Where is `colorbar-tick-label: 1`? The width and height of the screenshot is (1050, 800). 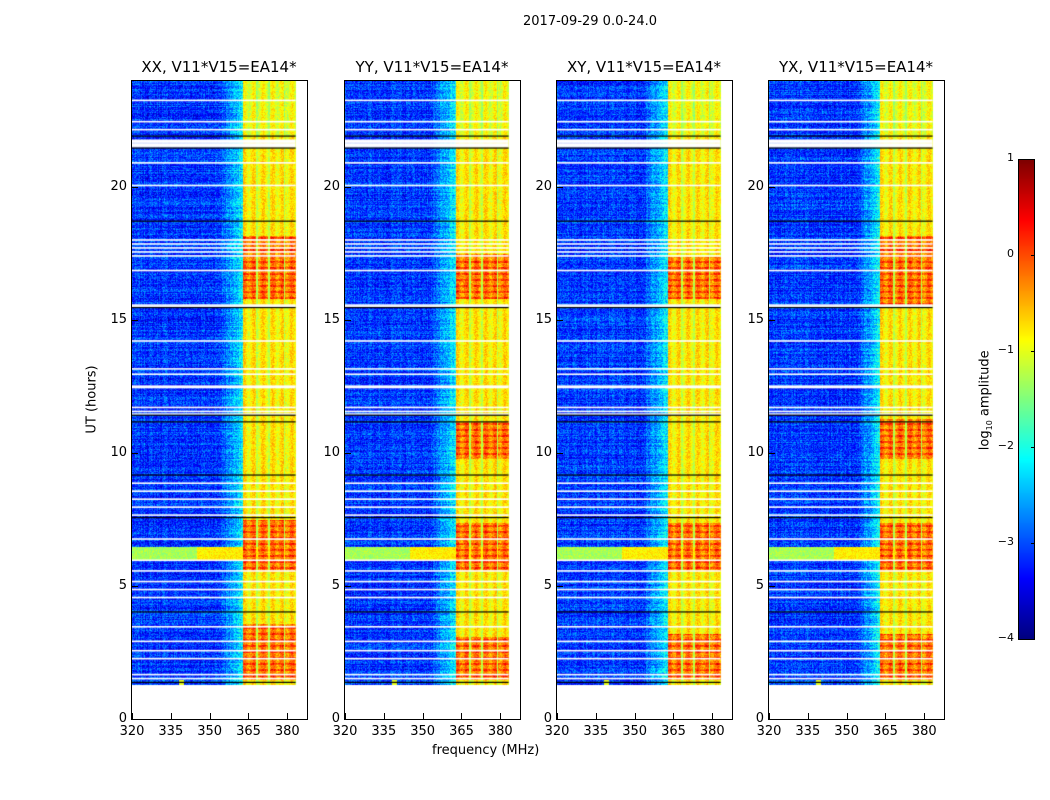
colorbar-tick-label: 1 is located at coordinates (1010, 157).